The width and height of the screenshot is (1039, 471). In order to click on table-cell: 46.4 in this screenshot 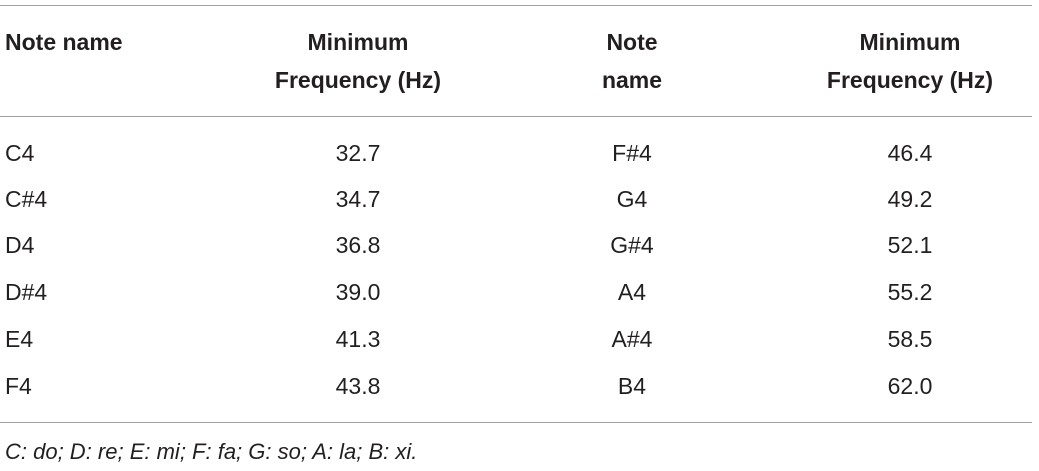, I will do `click(910, 153)`.